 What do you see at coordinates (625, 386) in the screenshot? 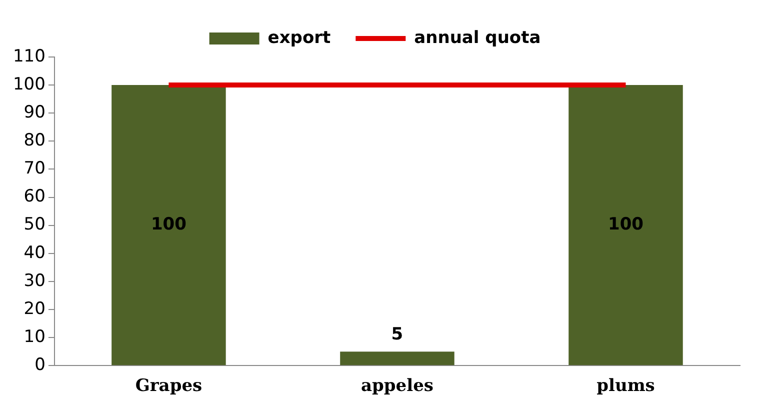
I see `x-tick-label: plums` at bounding box center [625, 386].